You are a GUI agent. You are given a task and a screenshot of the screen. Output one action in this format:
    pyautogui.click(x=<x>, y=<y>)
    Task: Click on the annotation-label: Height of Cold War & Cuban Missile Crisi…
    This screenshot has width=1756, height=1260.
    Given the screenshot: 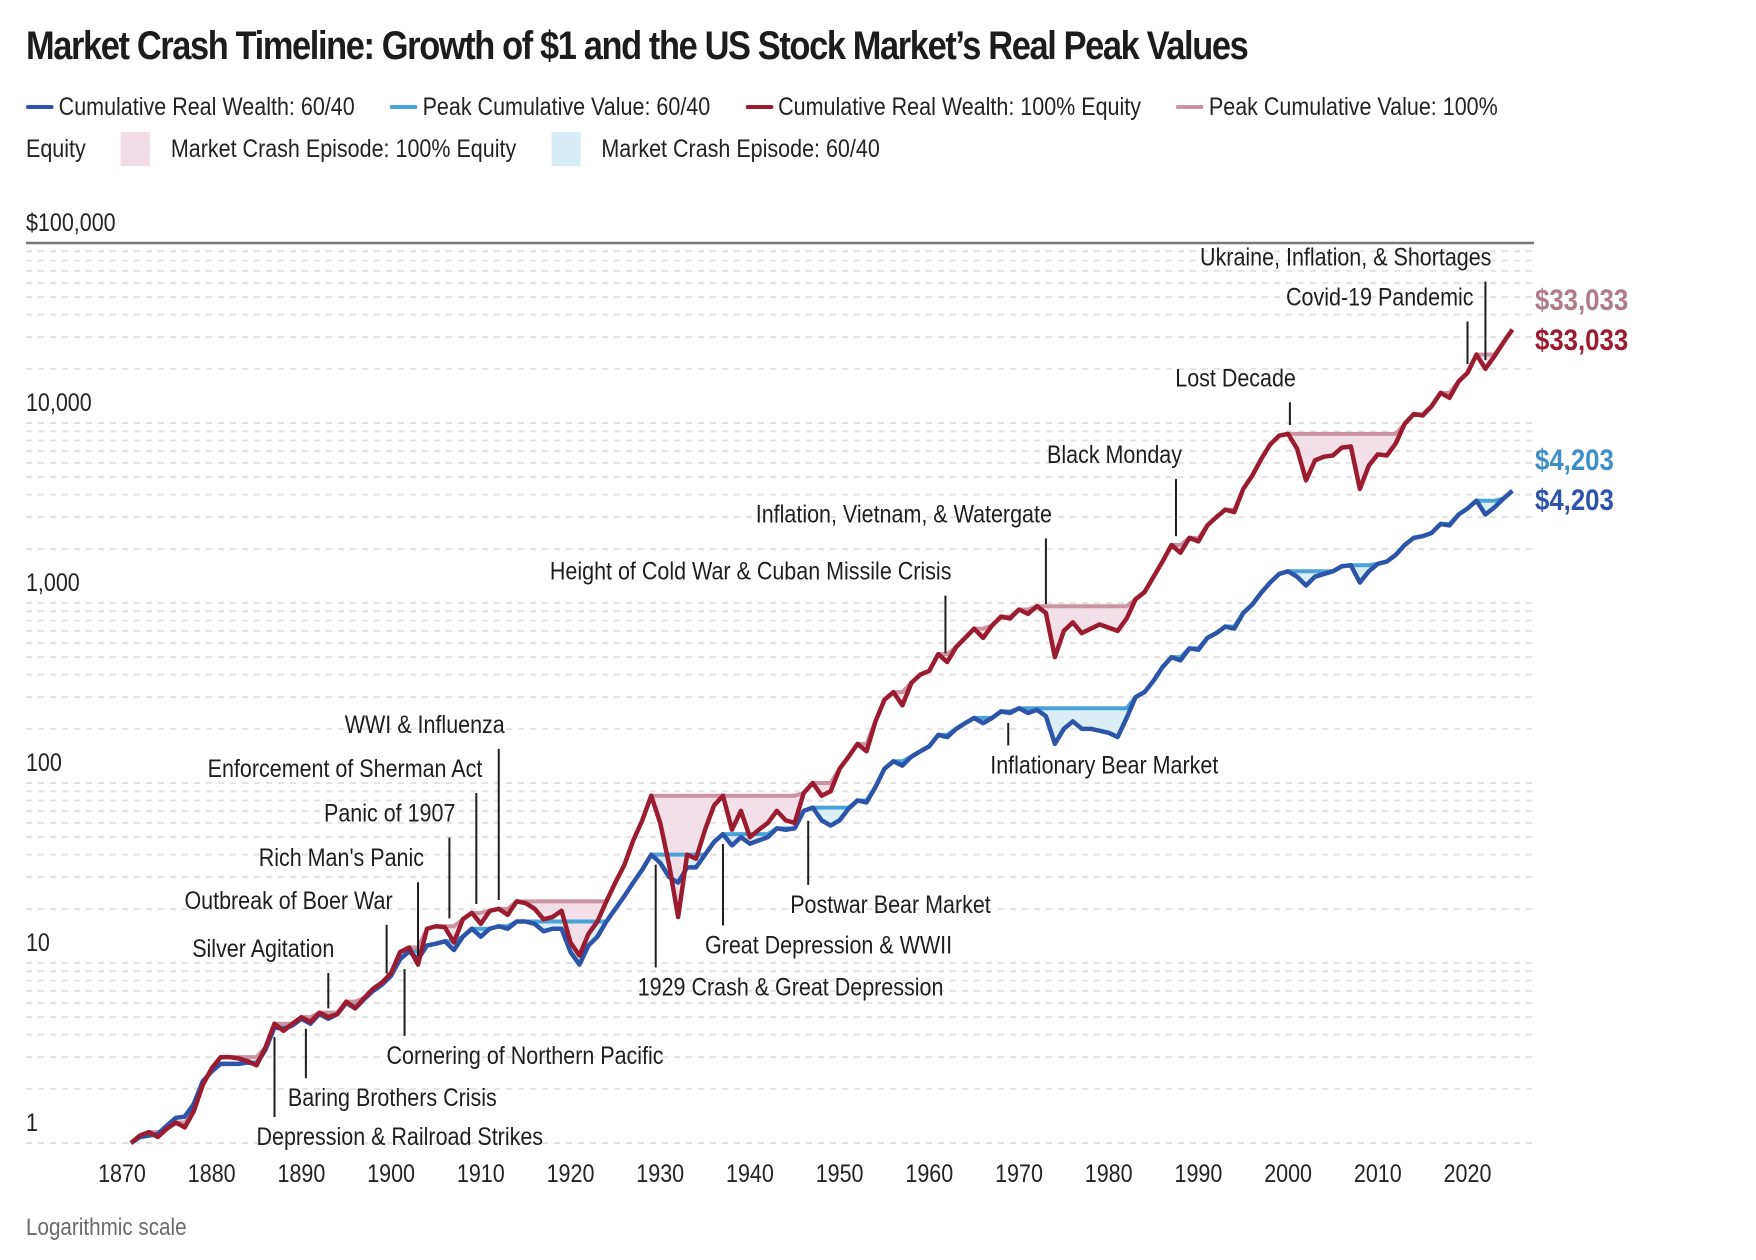 What is the action you would take?
    pyautogui.click(x=751, y=571)
    